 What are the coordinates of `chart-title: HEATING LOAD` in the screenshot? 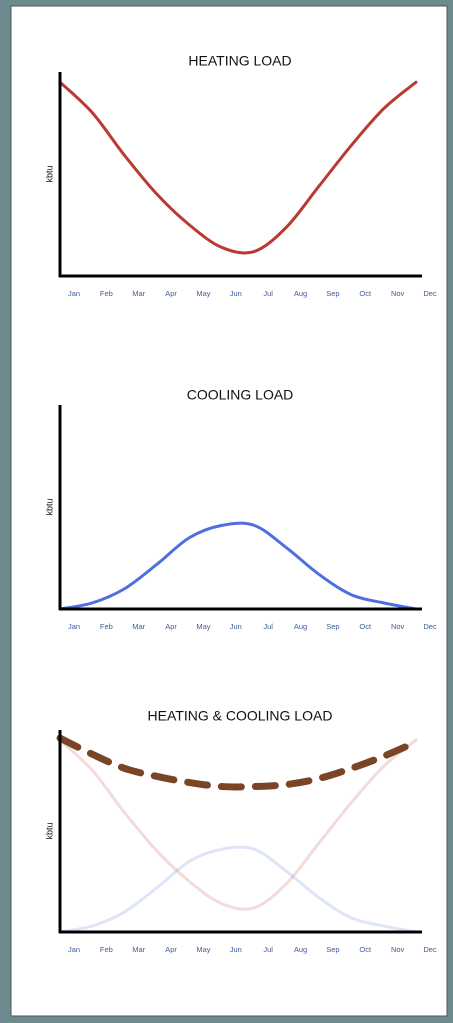 It's located at (239, 61).